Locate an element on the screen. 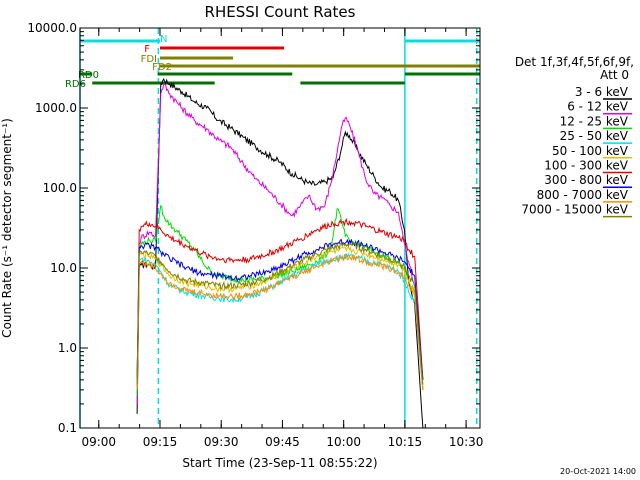  chart-title: RHESSI Count Rates is located at coordinates (280, 12).